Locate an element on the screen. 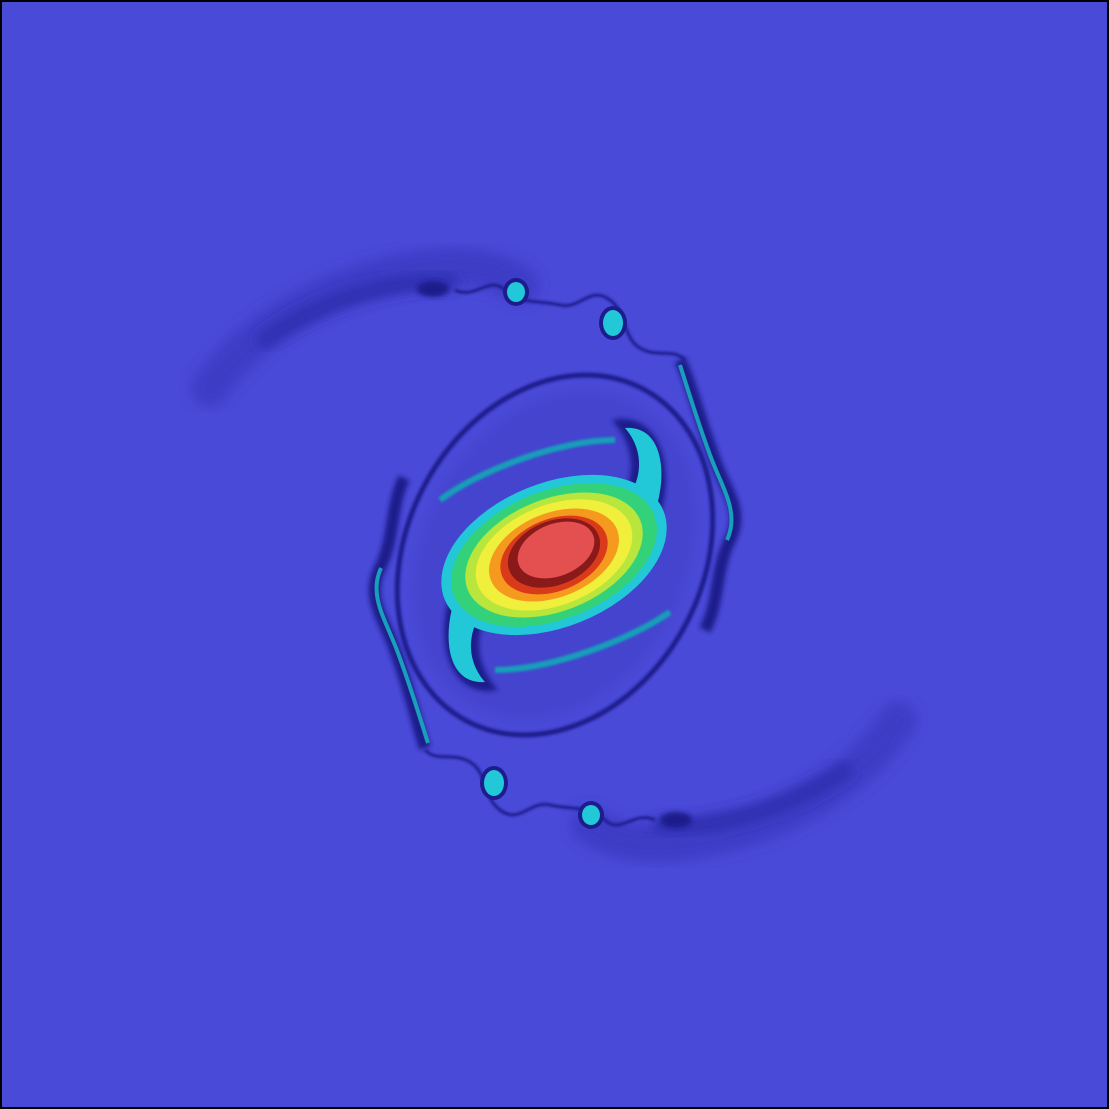 The image size is (1109, 1109). satellite-vortices is located at coordinates (553, 553).